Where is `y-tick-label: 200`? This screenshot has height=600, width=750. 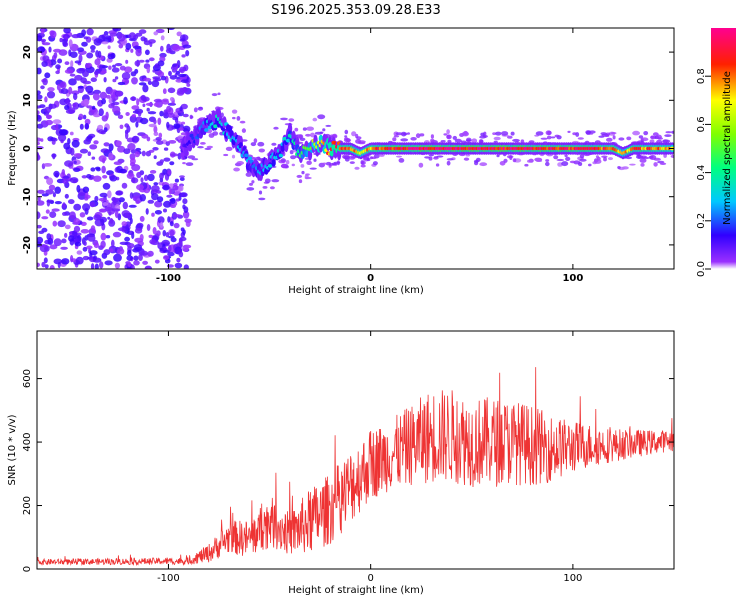 y-tick-label: 200 is located at coordinates (27, 505).